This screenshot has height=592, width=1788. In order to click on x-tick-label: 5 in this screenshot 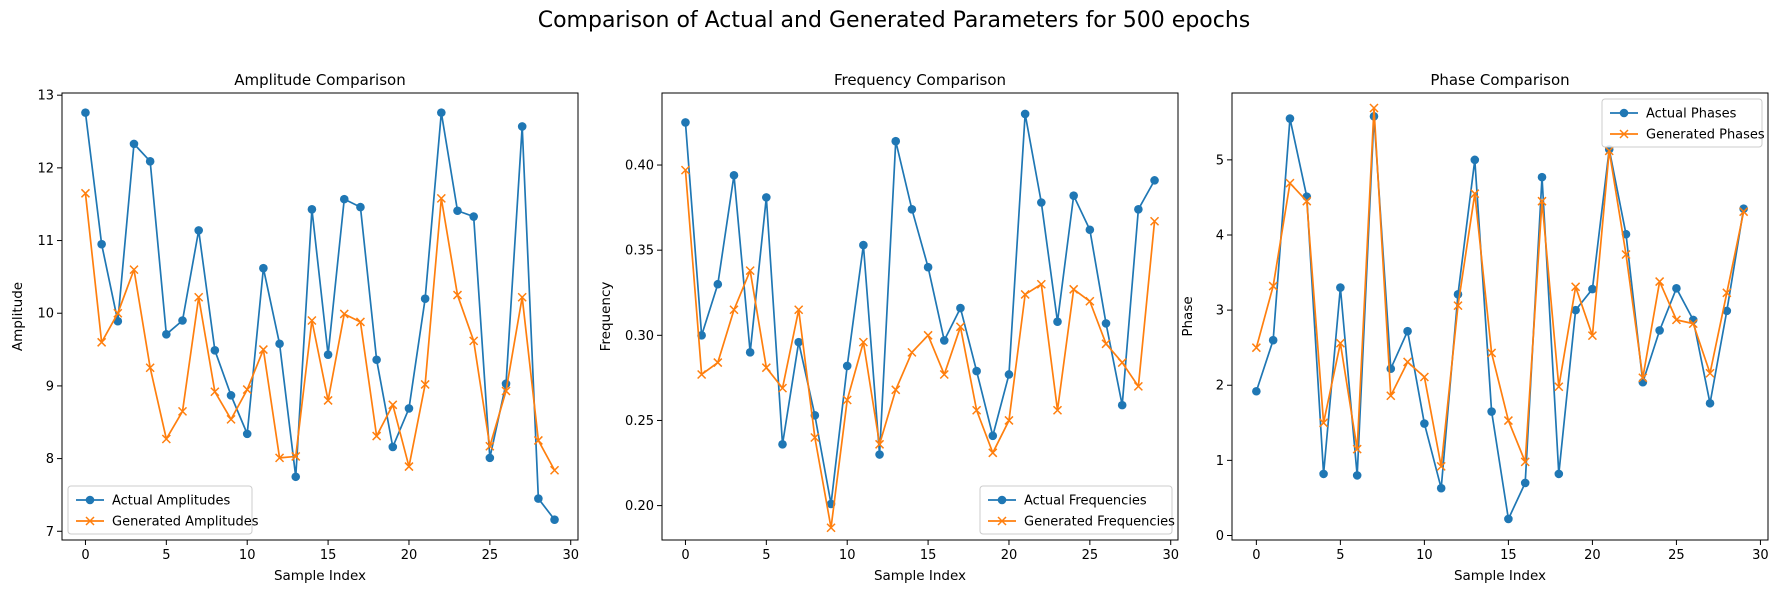, I will do `click(766, 555)`.